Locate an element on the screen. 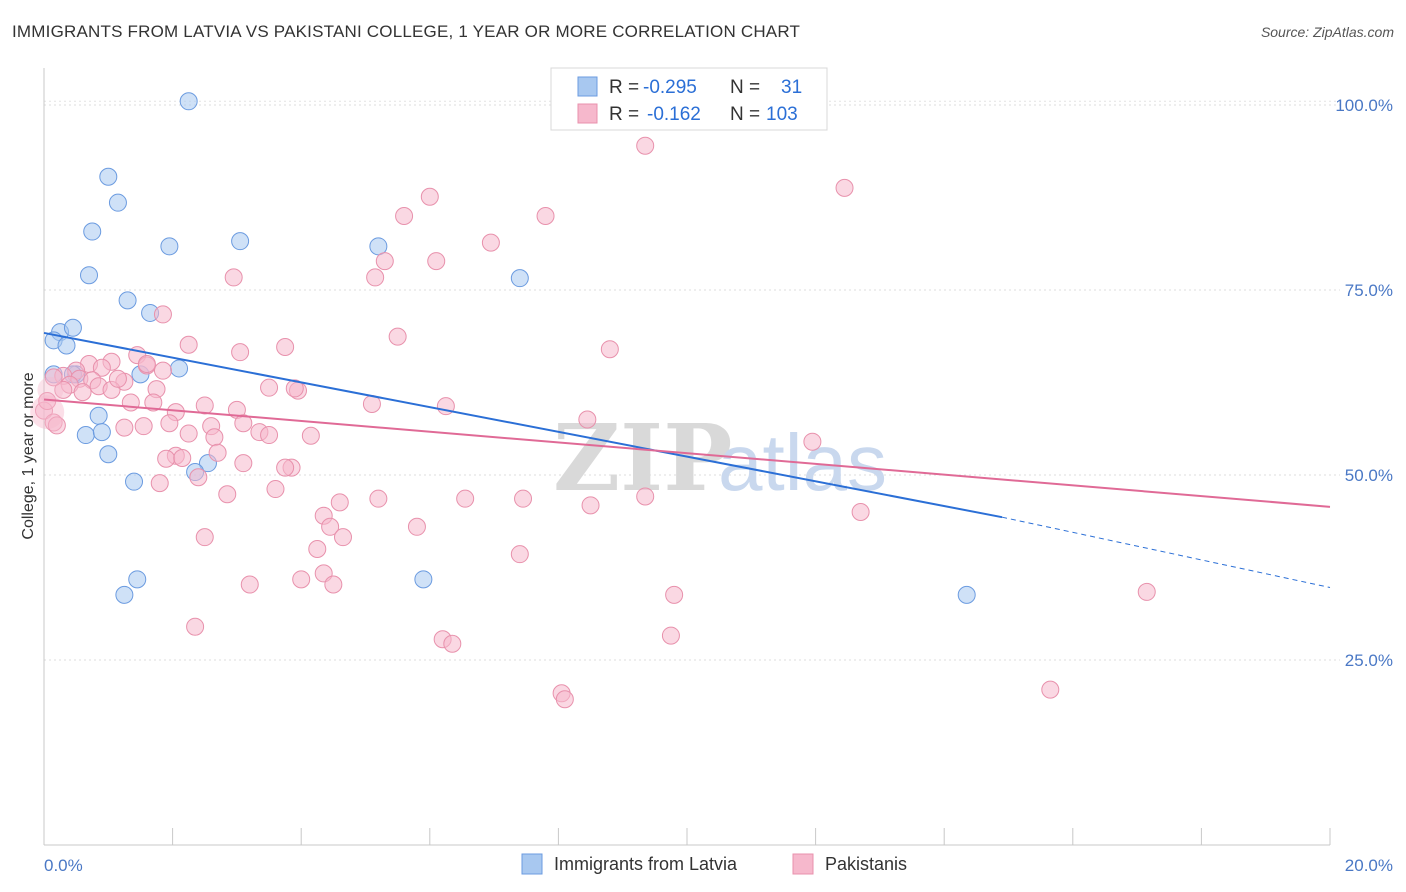 The height and width of the screenshot is (892, 1406). x-tick-label: 0.0% is located at coordinates (63, 865).